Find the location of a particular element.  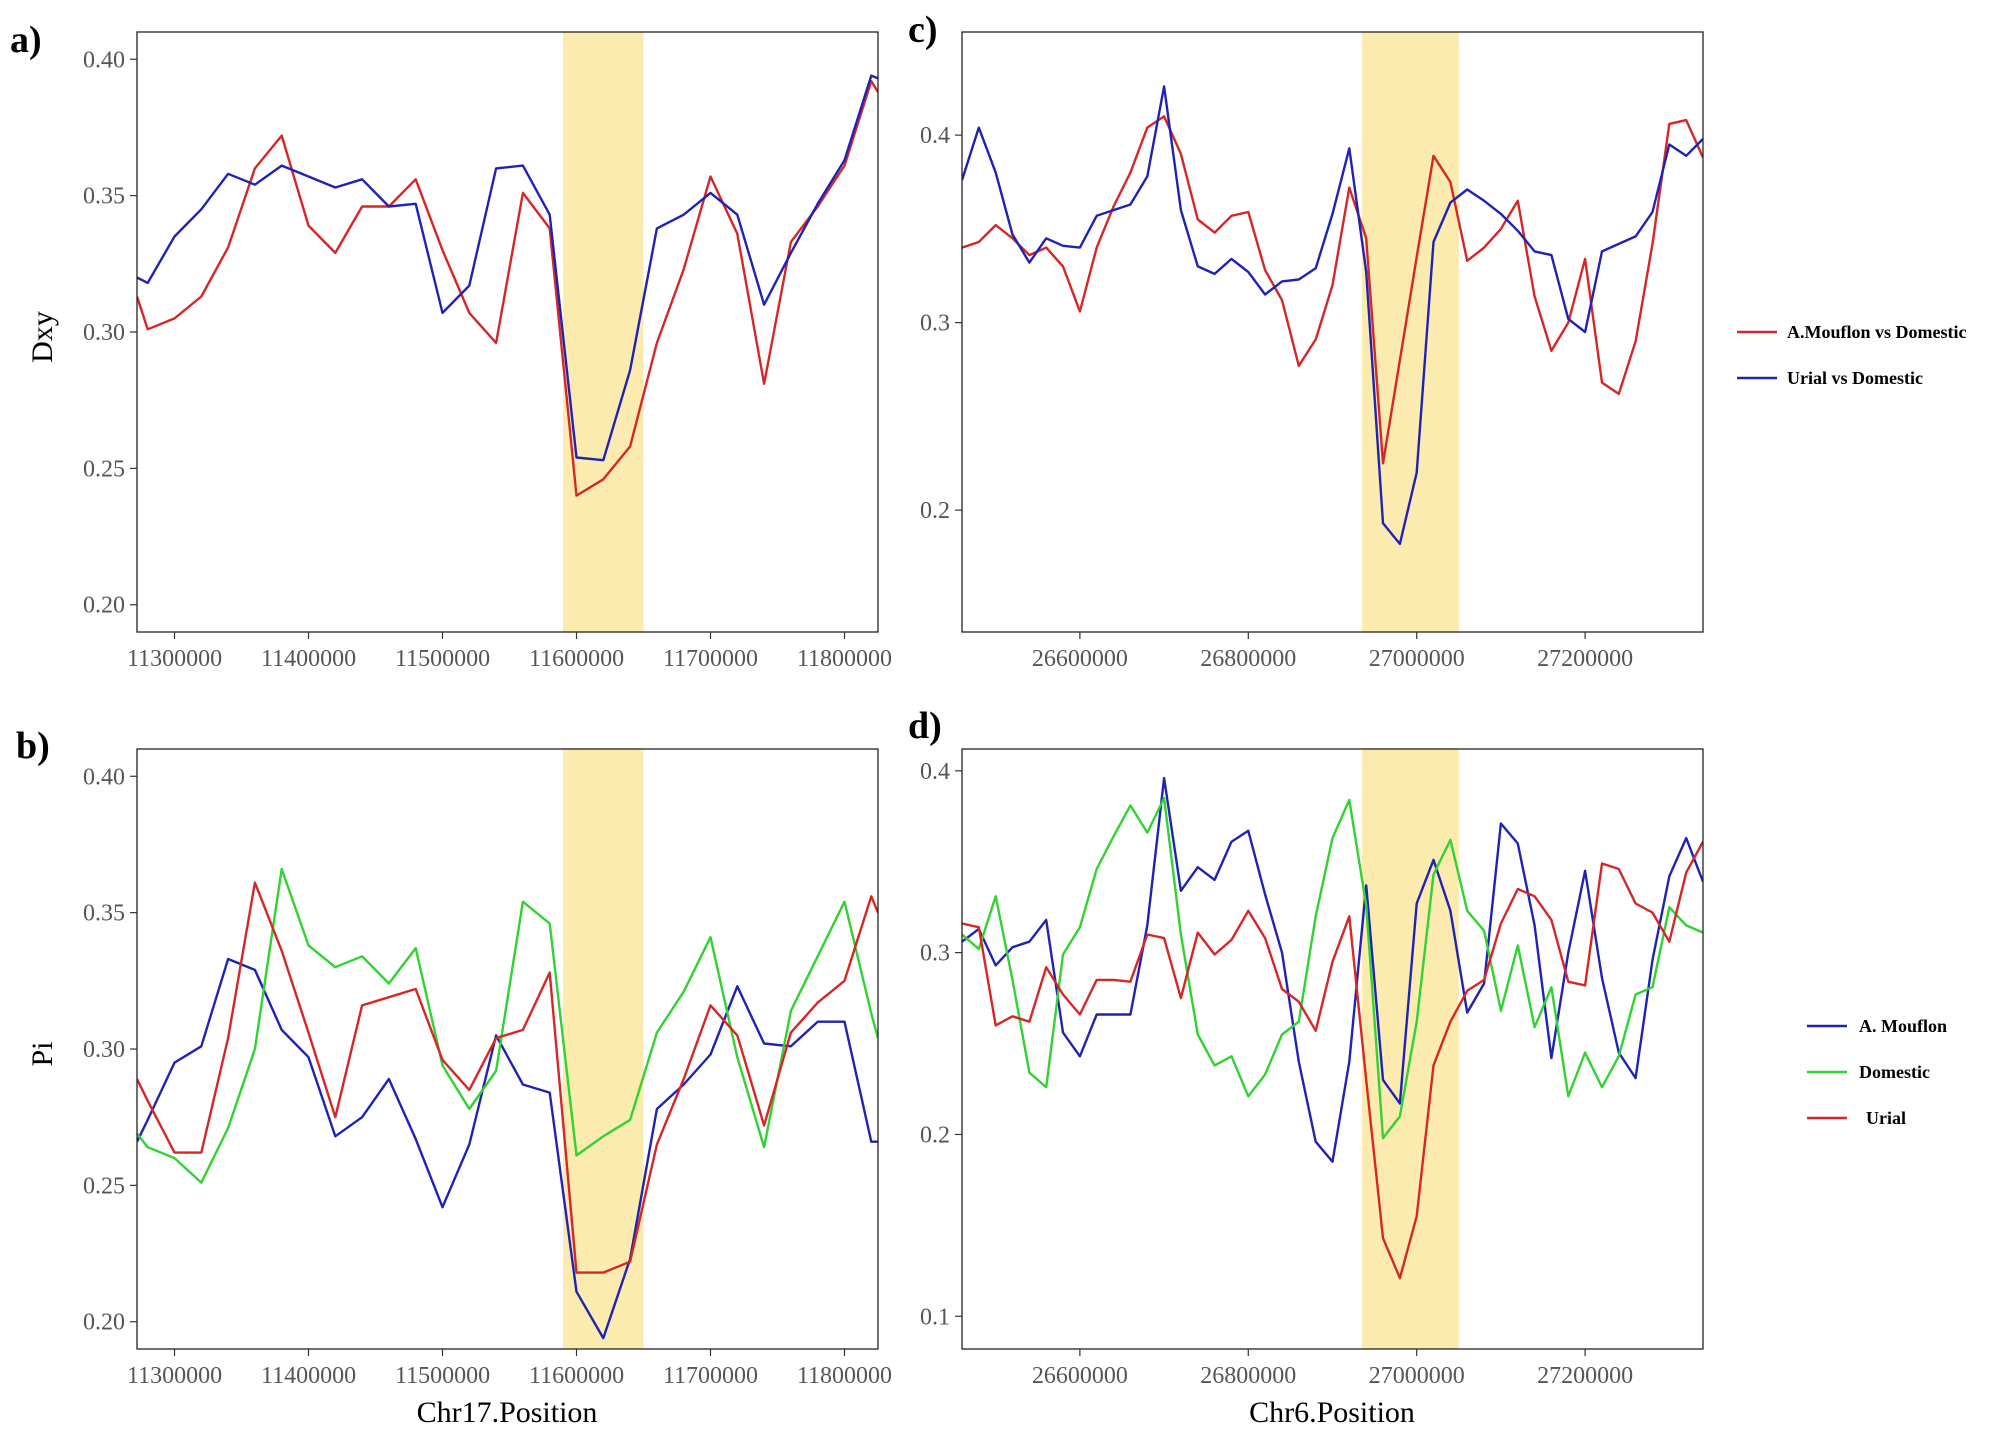

panel-c-x-tick-label: 27000000 is located at coordinates (1417, 659).